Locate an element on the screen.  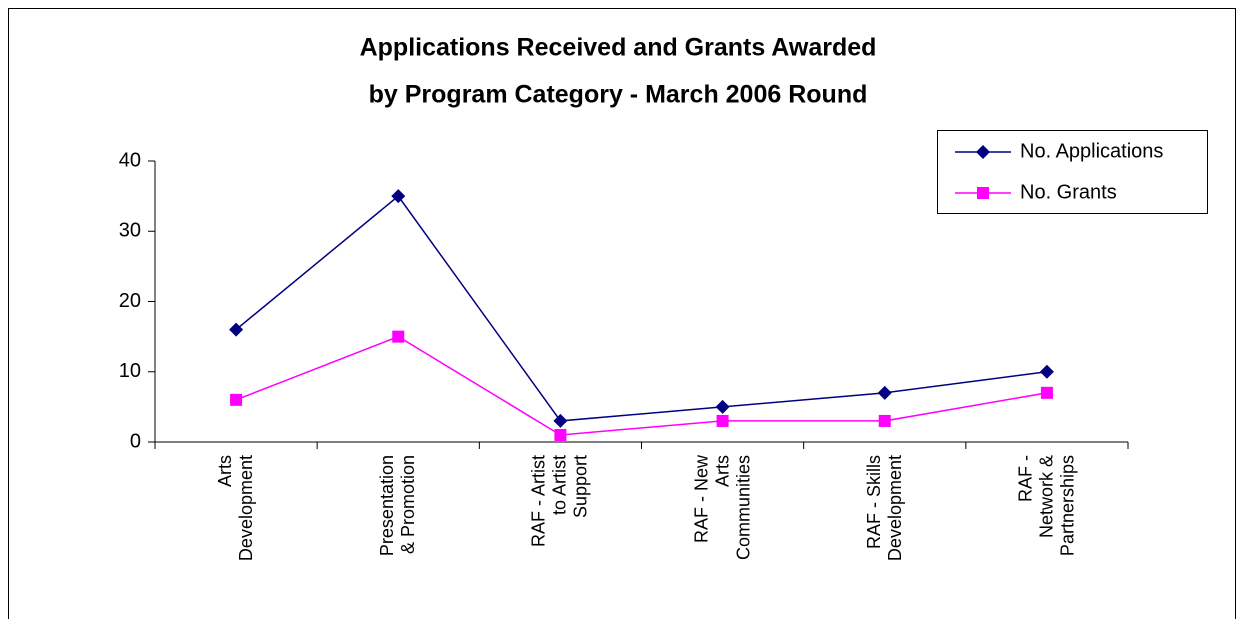
series-line is located at coordinates (641, 385).